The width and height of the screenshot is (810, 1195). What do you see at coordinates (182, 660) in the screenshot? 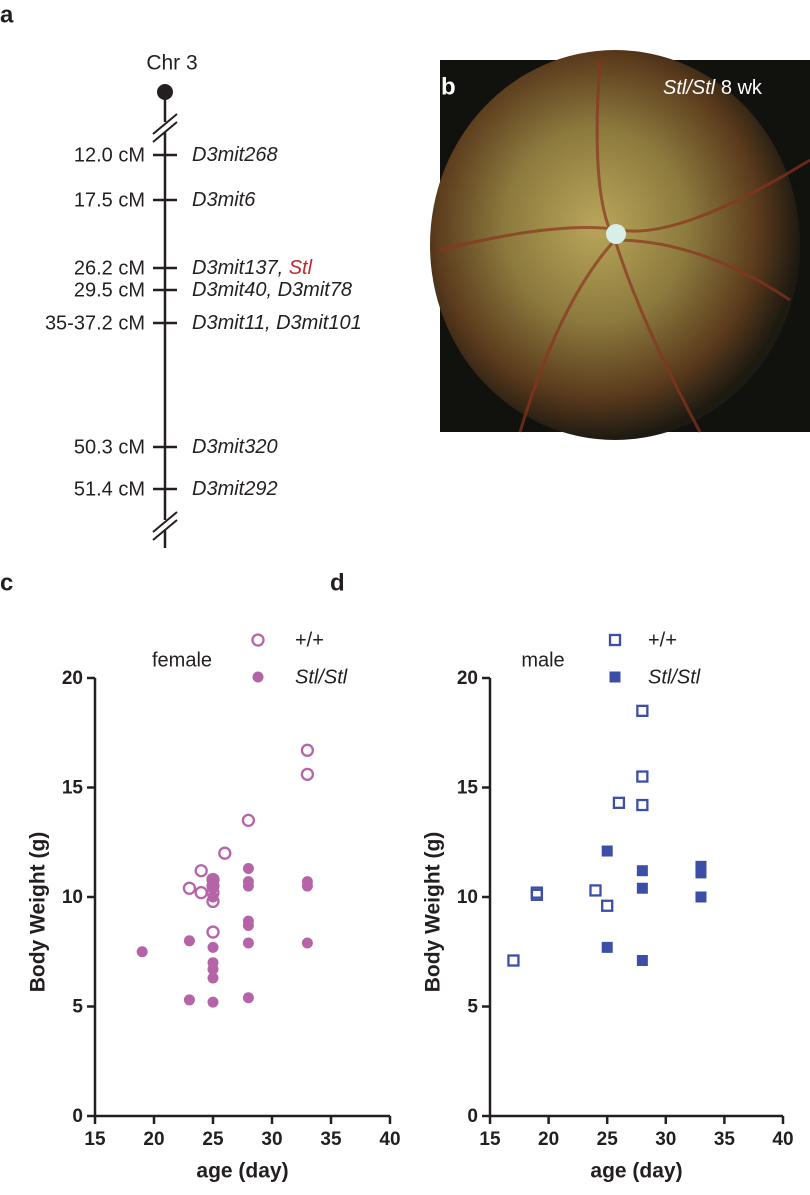
I see `annotation: female` at bounding box center [182, 660].